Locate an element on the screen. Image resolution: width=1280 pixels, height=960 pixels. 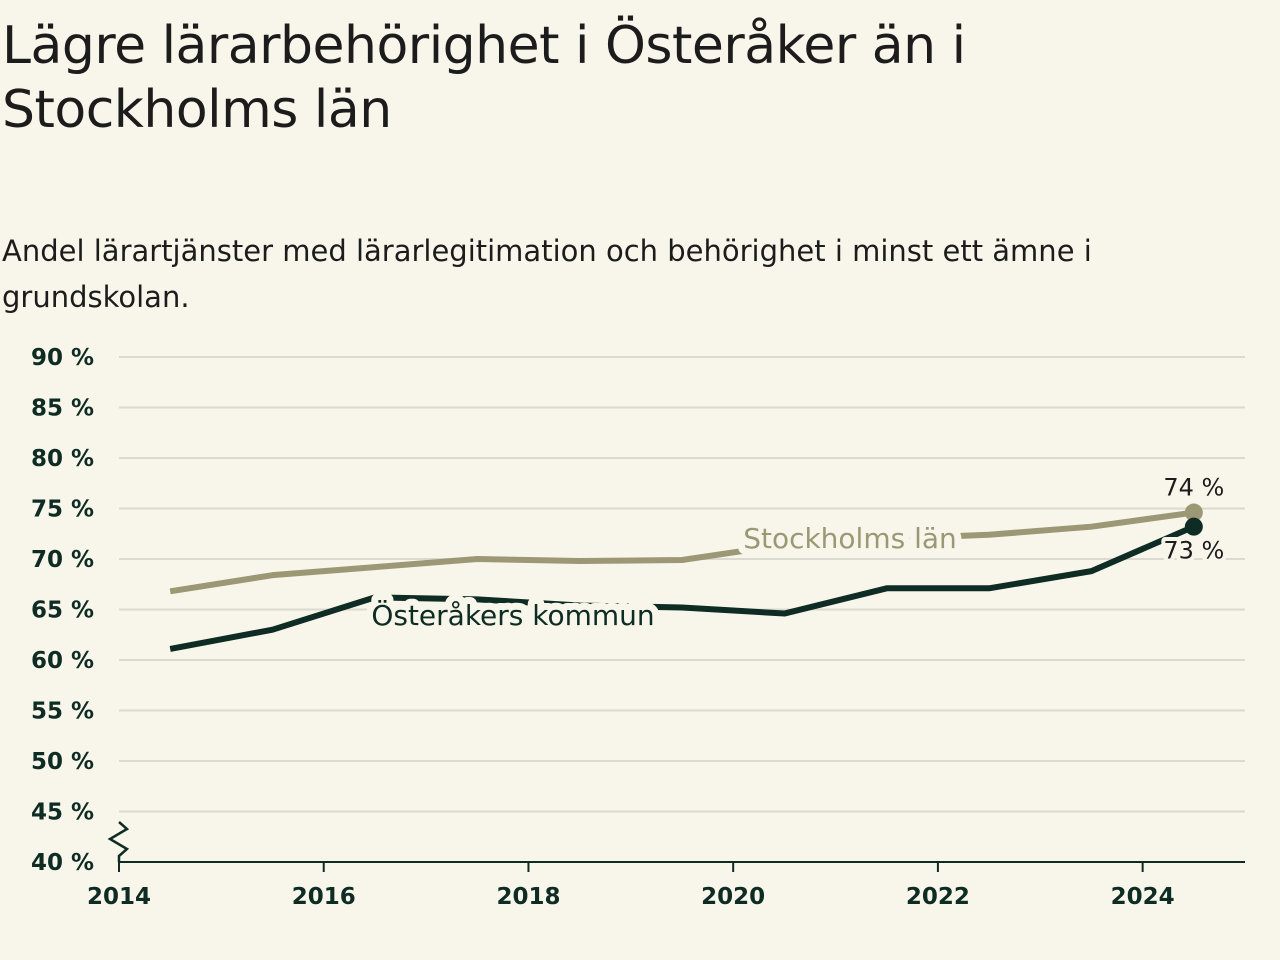
y-tick-label: 85 % is located at coordinates (62, 409).